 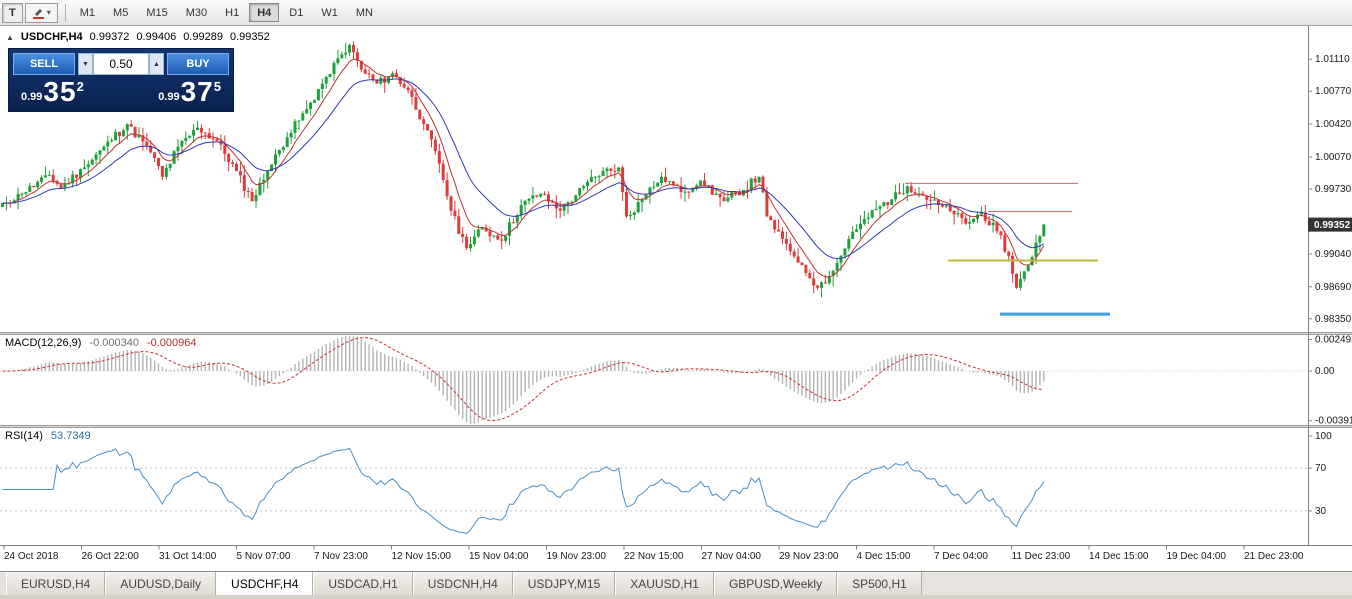 What do you see at coordinates (961, 556) in the screenshot?
I see `time-axis-label: 7 Dec 04:00` at bounding box center [961, 556].